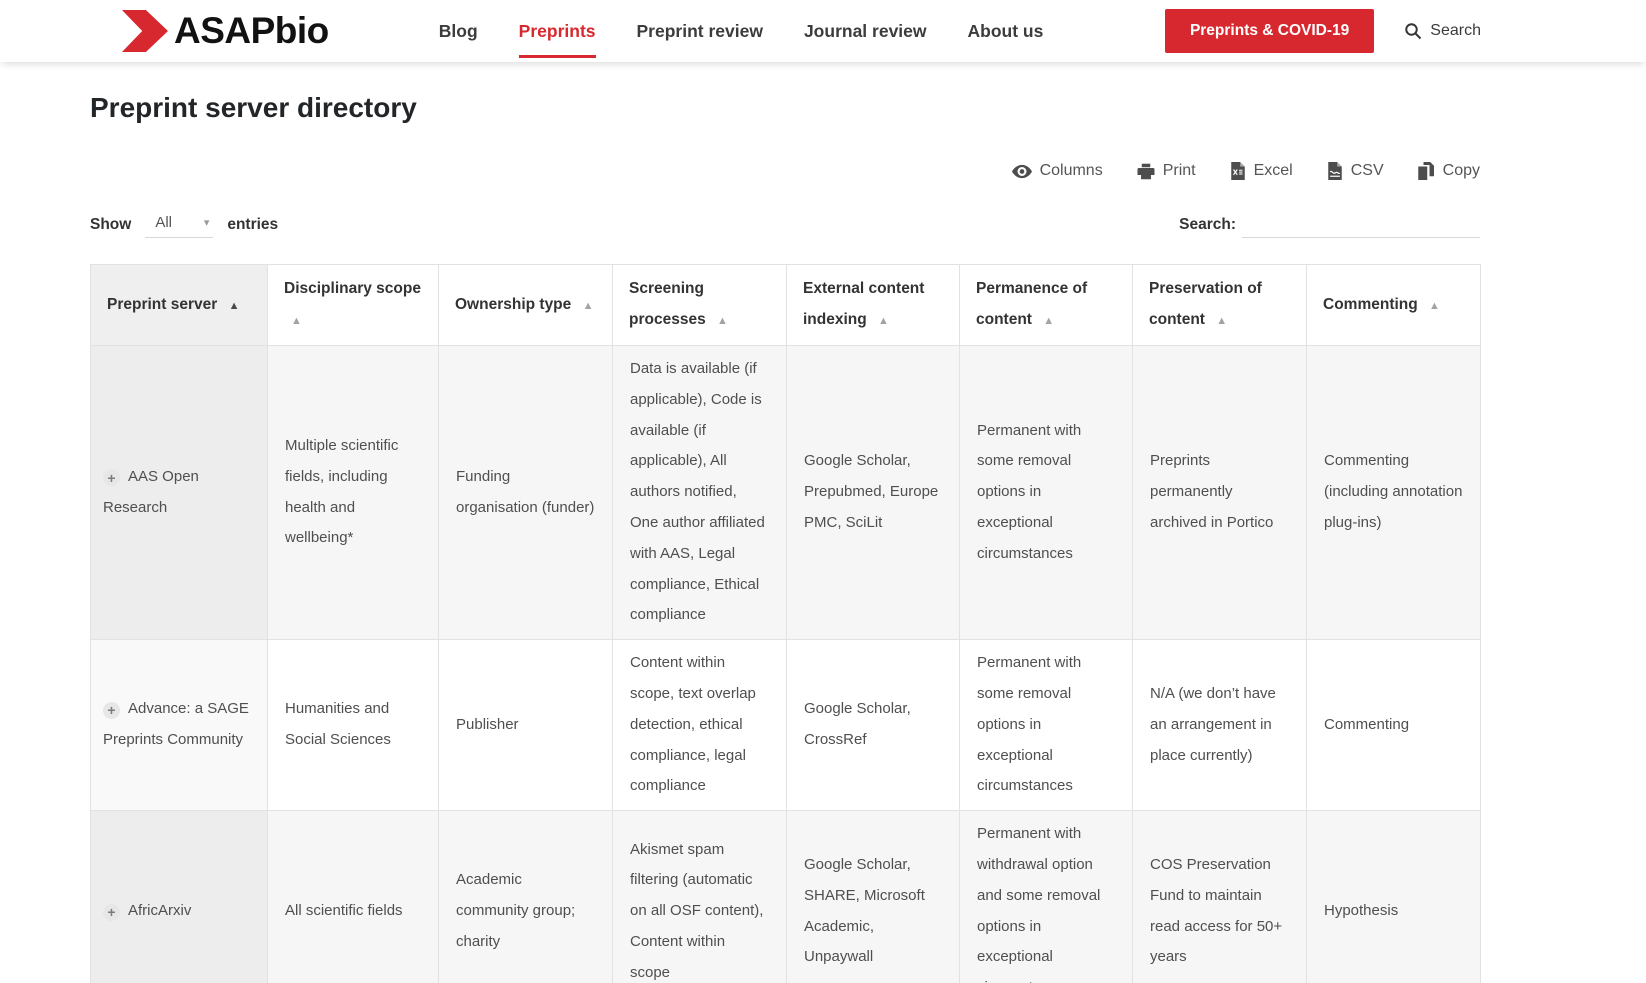 Image resolution: width=1646 pixels, height=983 pixels. I want to click on nav-item-journal-review: Journal review, so click(865, 30).